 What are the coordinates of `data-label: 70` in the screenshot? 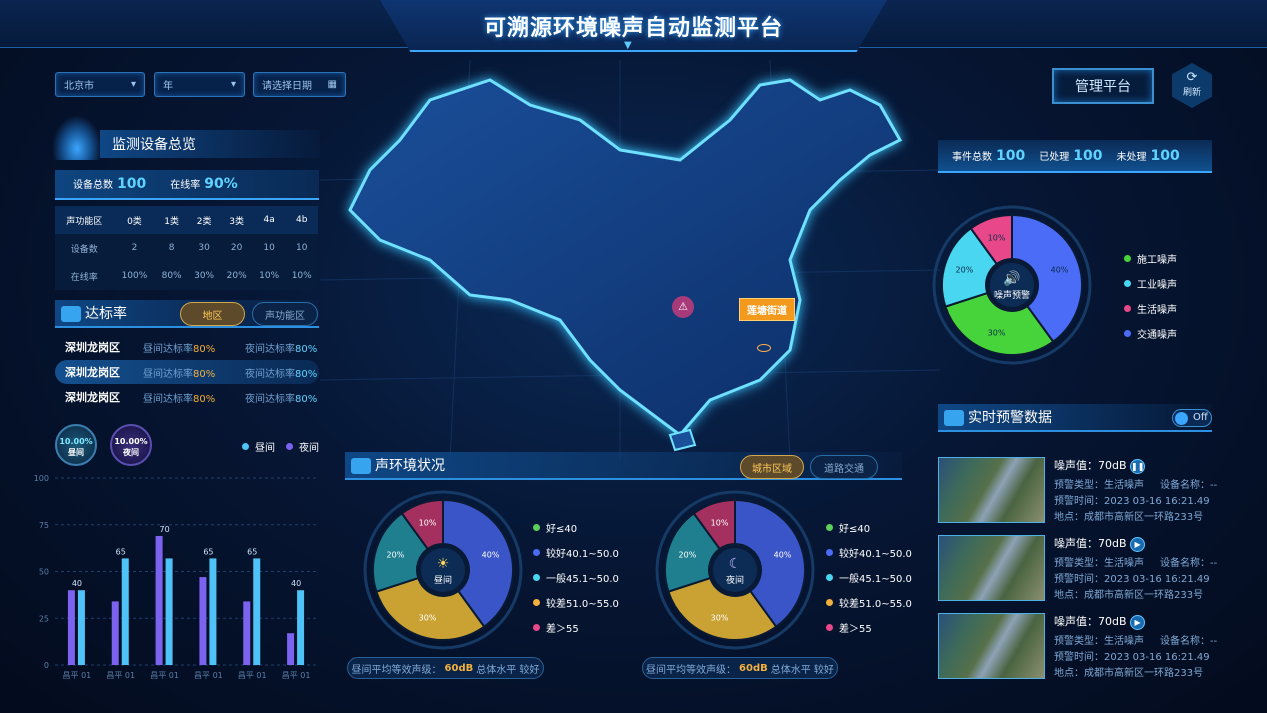 It's located at (164, 529).